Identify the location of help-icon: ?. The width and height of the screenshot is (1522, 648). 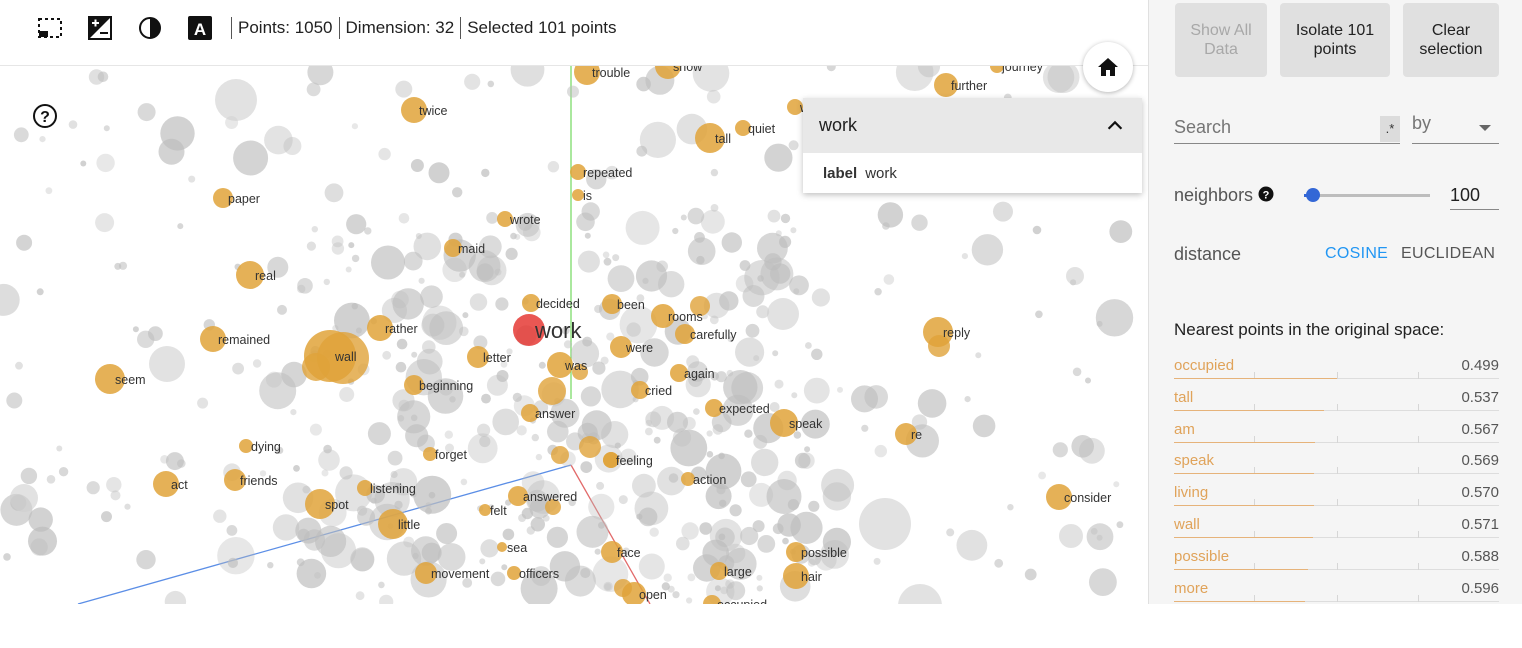
(45, 116).